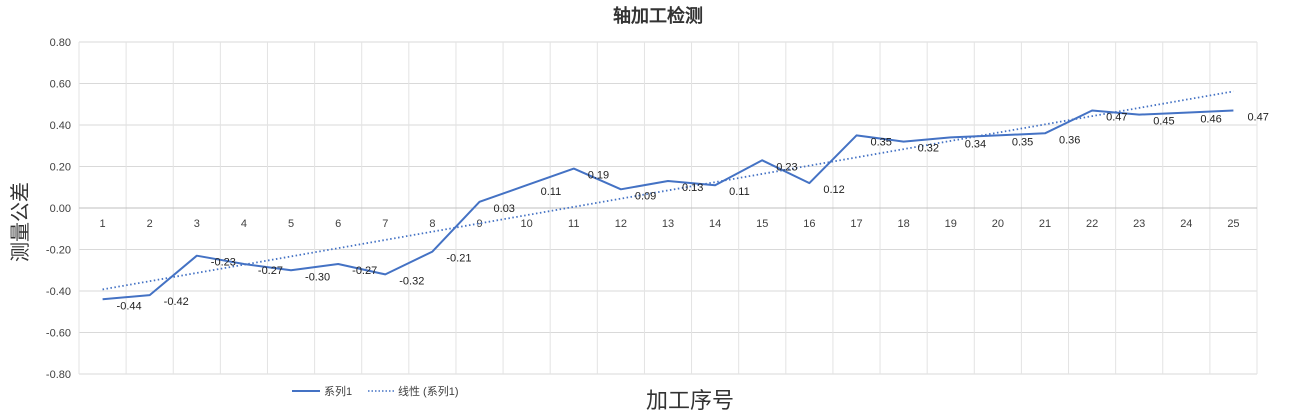  Describe the element at coordinates (60, 43) in the screenshot. I see `y-tick-label: 0.80` at that location.